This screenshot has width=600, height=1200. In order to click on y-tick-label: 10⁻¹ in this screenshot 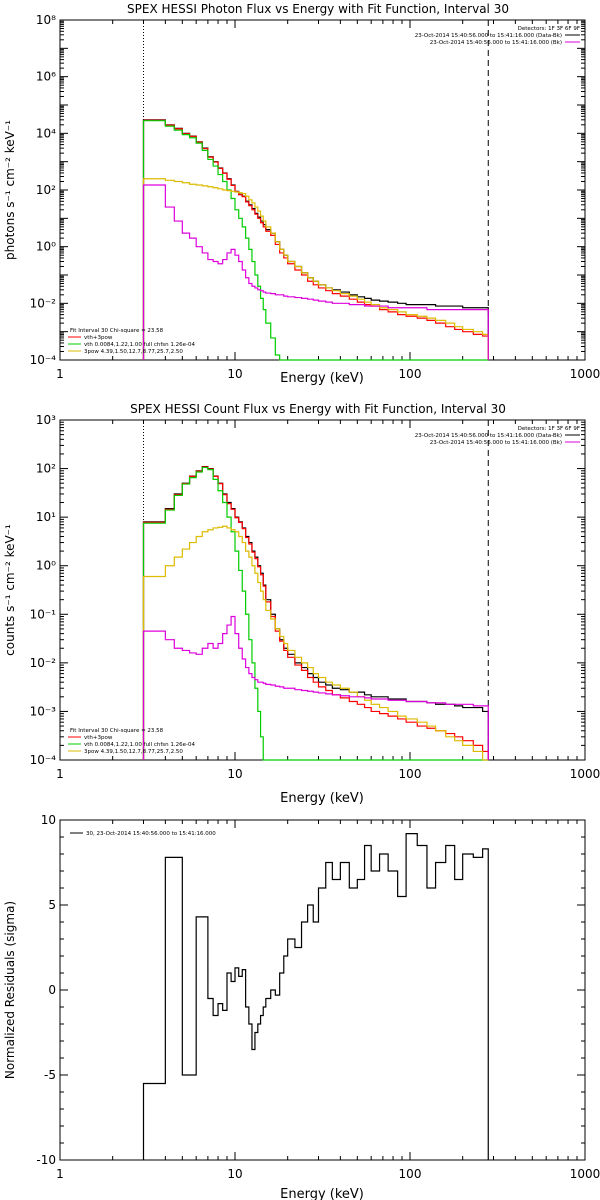, I will do `click(43, 614)`.